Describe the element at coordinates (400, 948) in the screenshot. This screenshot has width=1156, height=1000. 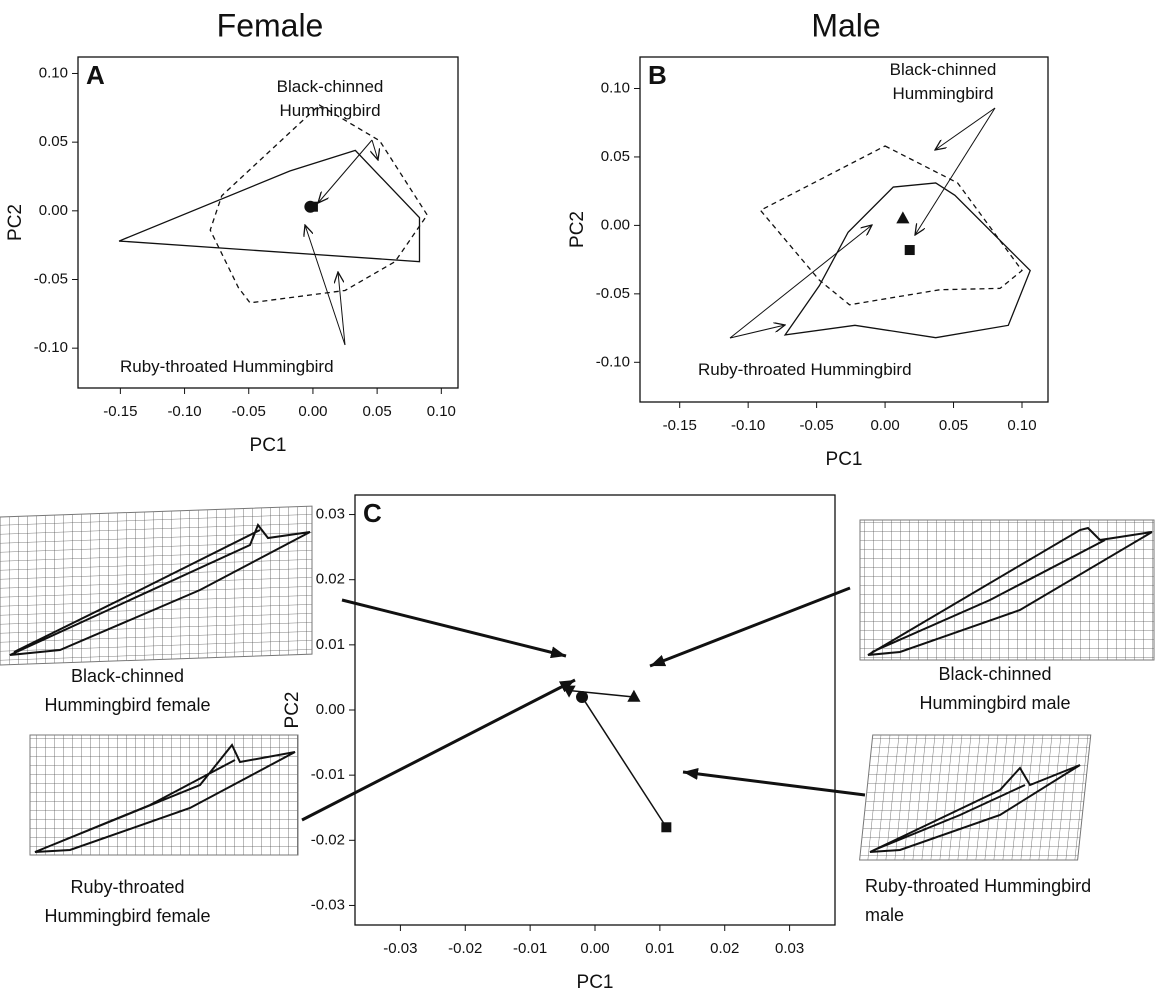
I see `x-tick-label: -0.03` at that location.